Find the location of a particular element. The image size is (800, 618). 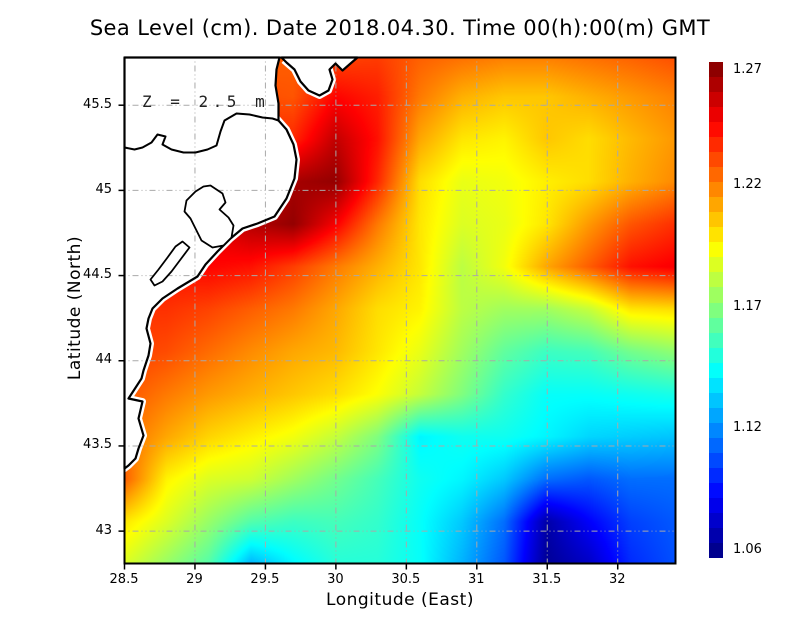

y-tick-label: 45.5 is located at coordinates (97, 104).